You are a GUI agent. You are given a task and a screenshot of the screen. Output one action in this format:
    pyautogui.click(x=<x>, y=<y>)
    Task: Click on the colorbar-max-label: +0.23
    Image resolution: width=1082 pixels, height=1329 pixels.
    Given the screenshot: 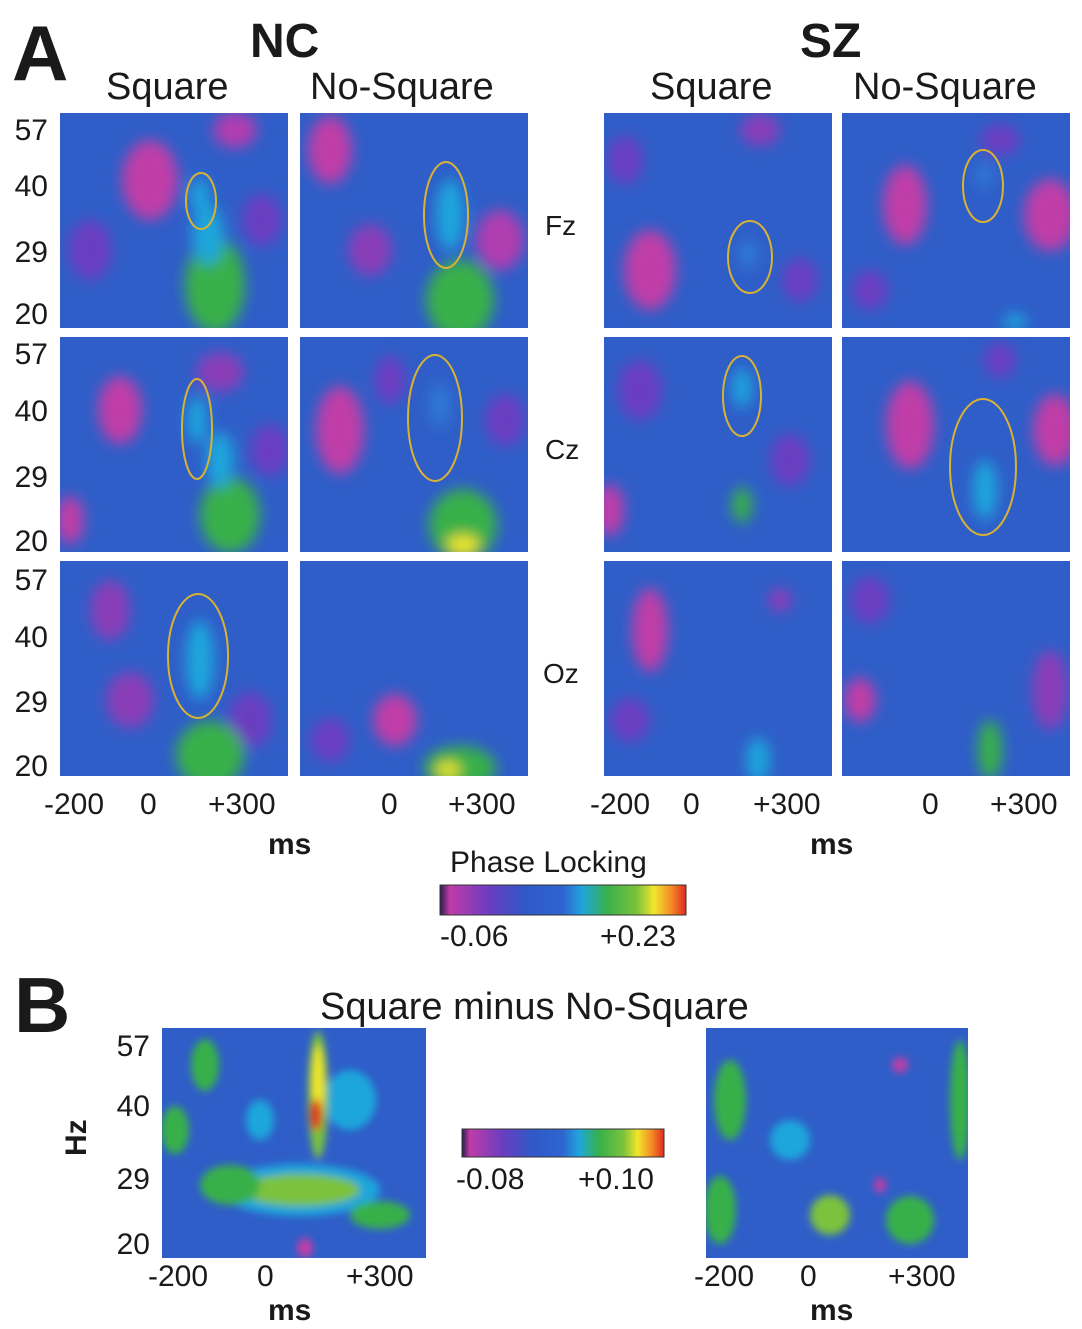 What is the action you would take?
    pyautogui.click(x=638, y=936)
    